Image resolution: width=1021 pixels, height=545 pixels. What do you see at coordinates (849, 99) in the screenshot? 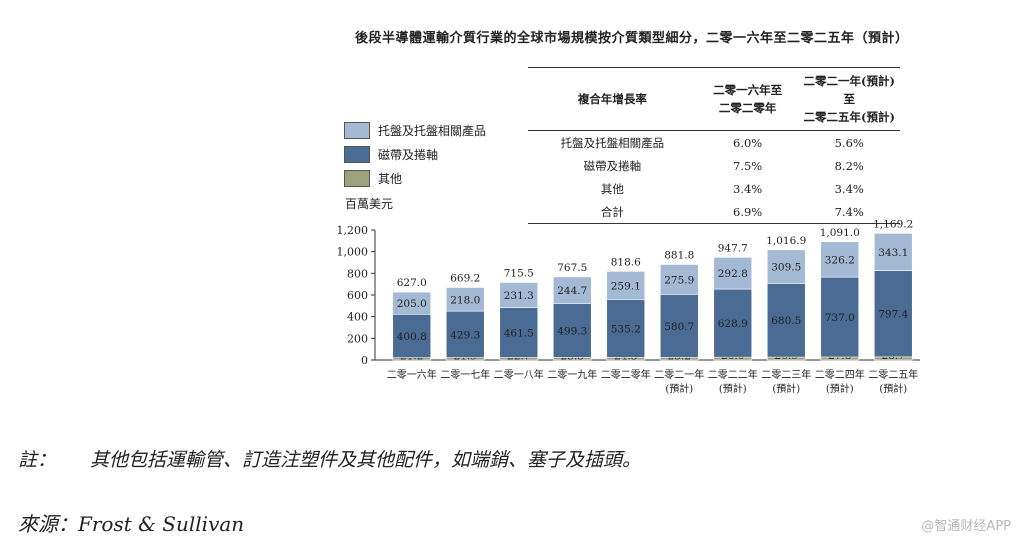
I see `cagr-col2-header: 二零二一年(預計)至 二零二五年(預計)` at bounding box center [849, 99].